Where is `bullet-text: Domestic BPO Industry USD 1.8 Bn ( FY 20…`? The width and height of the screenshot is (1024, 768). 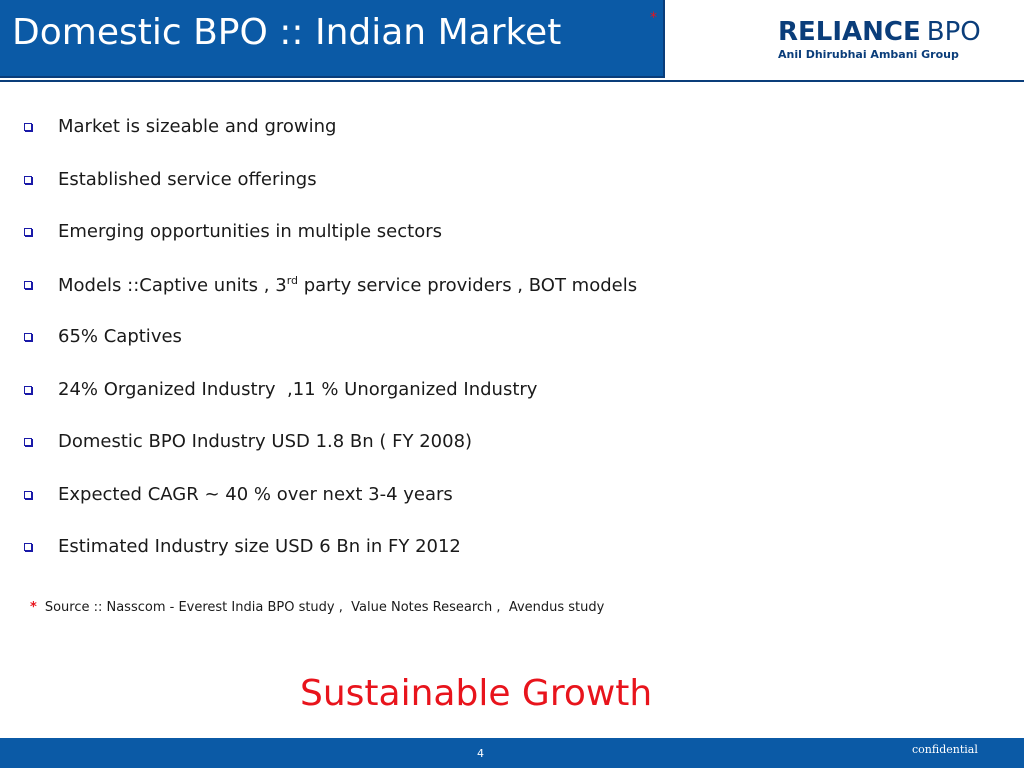
bullet-text: Domestic BPO Industry USD 1.8 Bn ( FY 20… is located at coordinates (265, 441).